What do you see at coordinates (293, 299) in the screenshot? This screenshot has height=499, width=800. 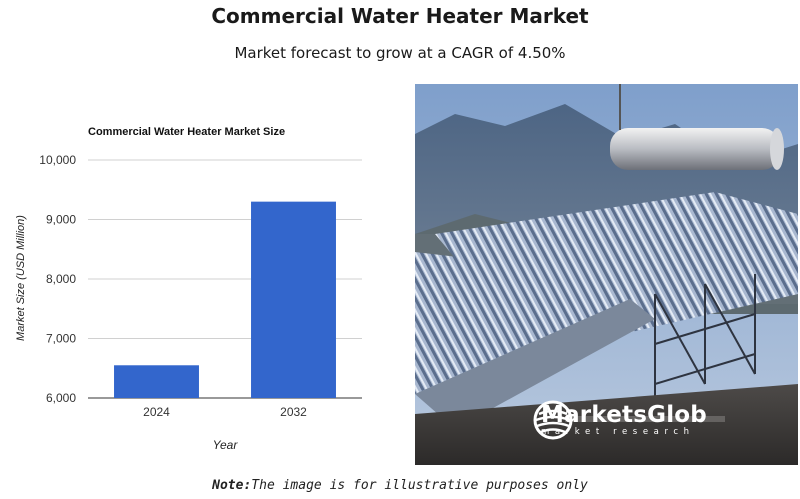 I see `bar-2032` at bounding box center [293, 299].